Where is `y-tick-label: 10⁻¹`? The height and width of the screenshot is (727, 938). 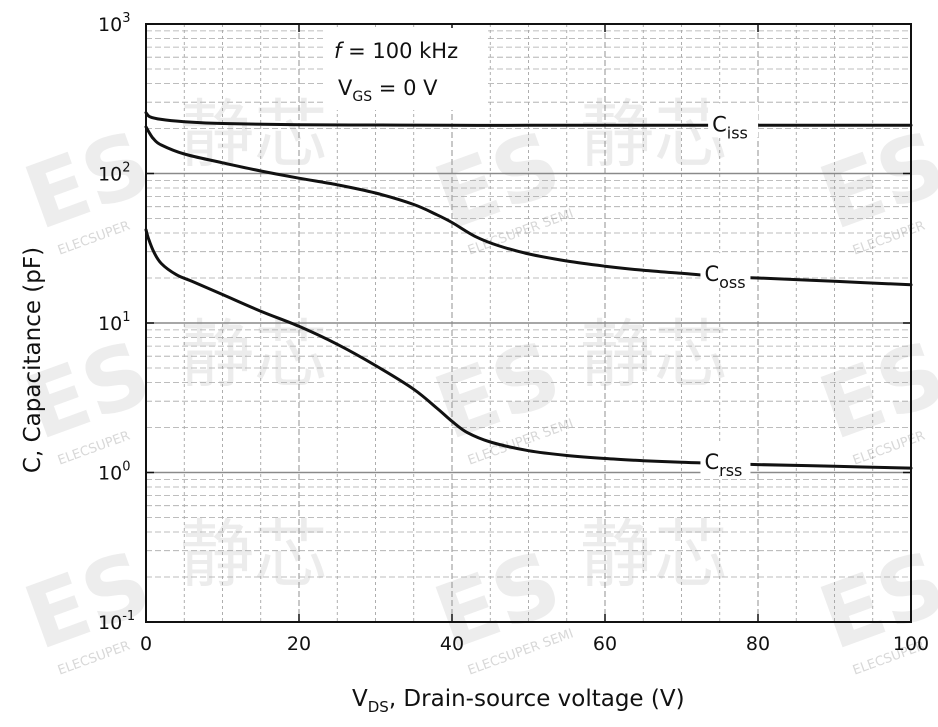 y-tick-label: 10⁻¹ is located at coordinates (116, 621).